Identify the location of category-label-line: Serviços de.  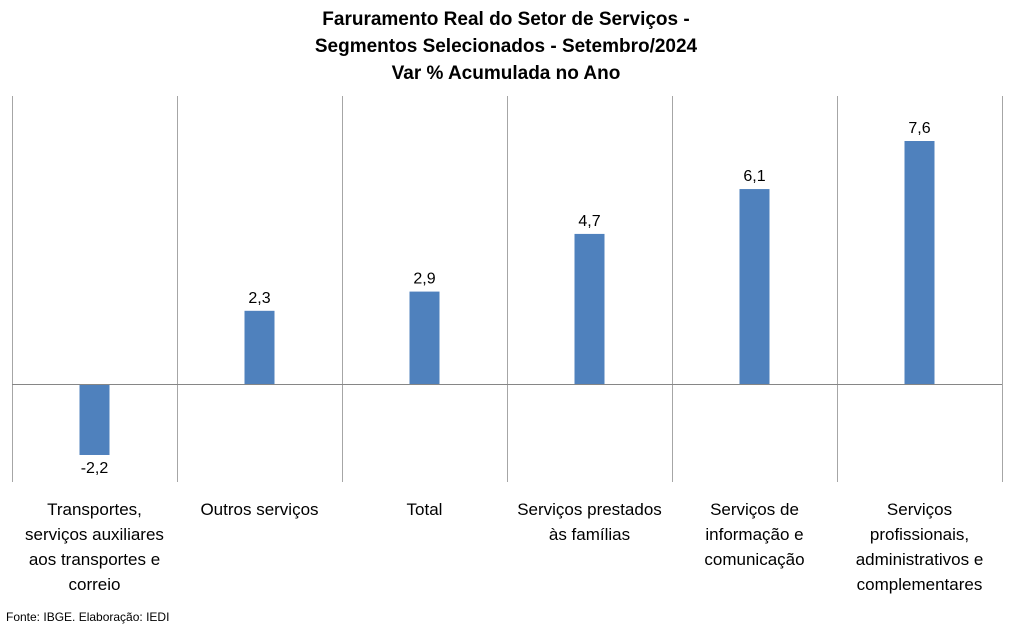
(754, 509).